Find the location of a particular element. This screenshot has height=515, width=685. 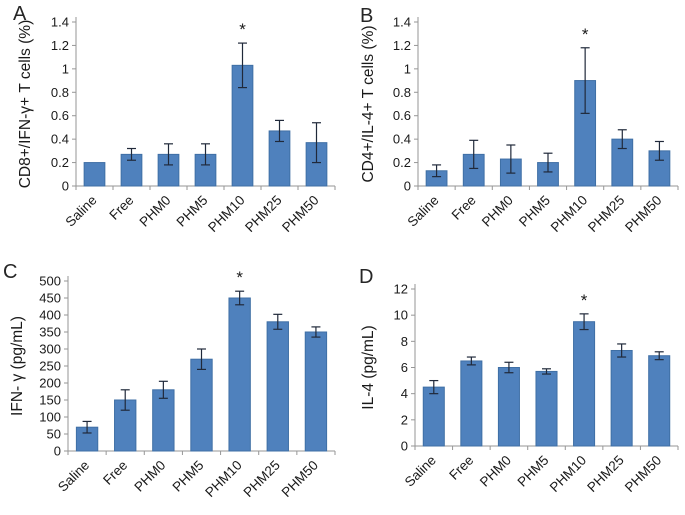

y-tick-label: 500 is located at coordinates (50, 281).